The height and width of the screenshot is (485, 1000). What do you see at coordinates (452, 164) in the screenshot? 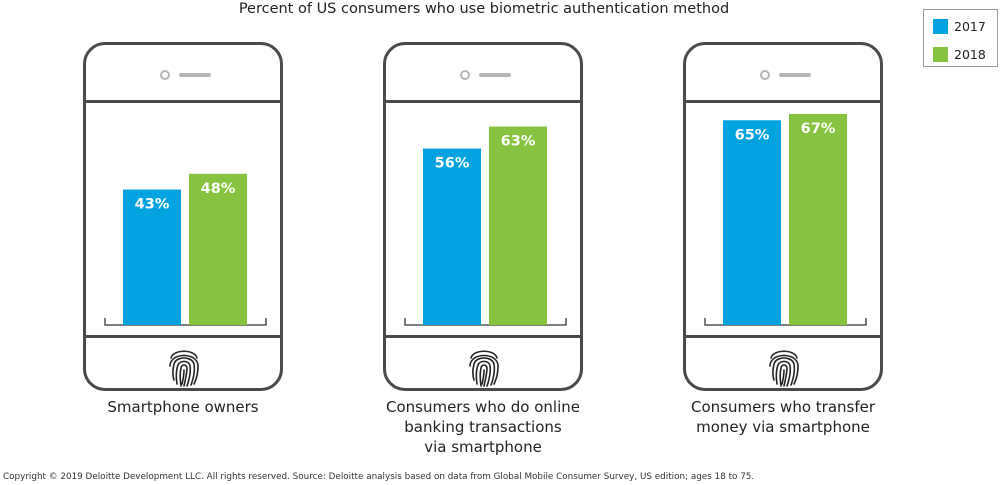
I see `data-label-online-banking-2017: 56%` at bounding box center [452, 164].